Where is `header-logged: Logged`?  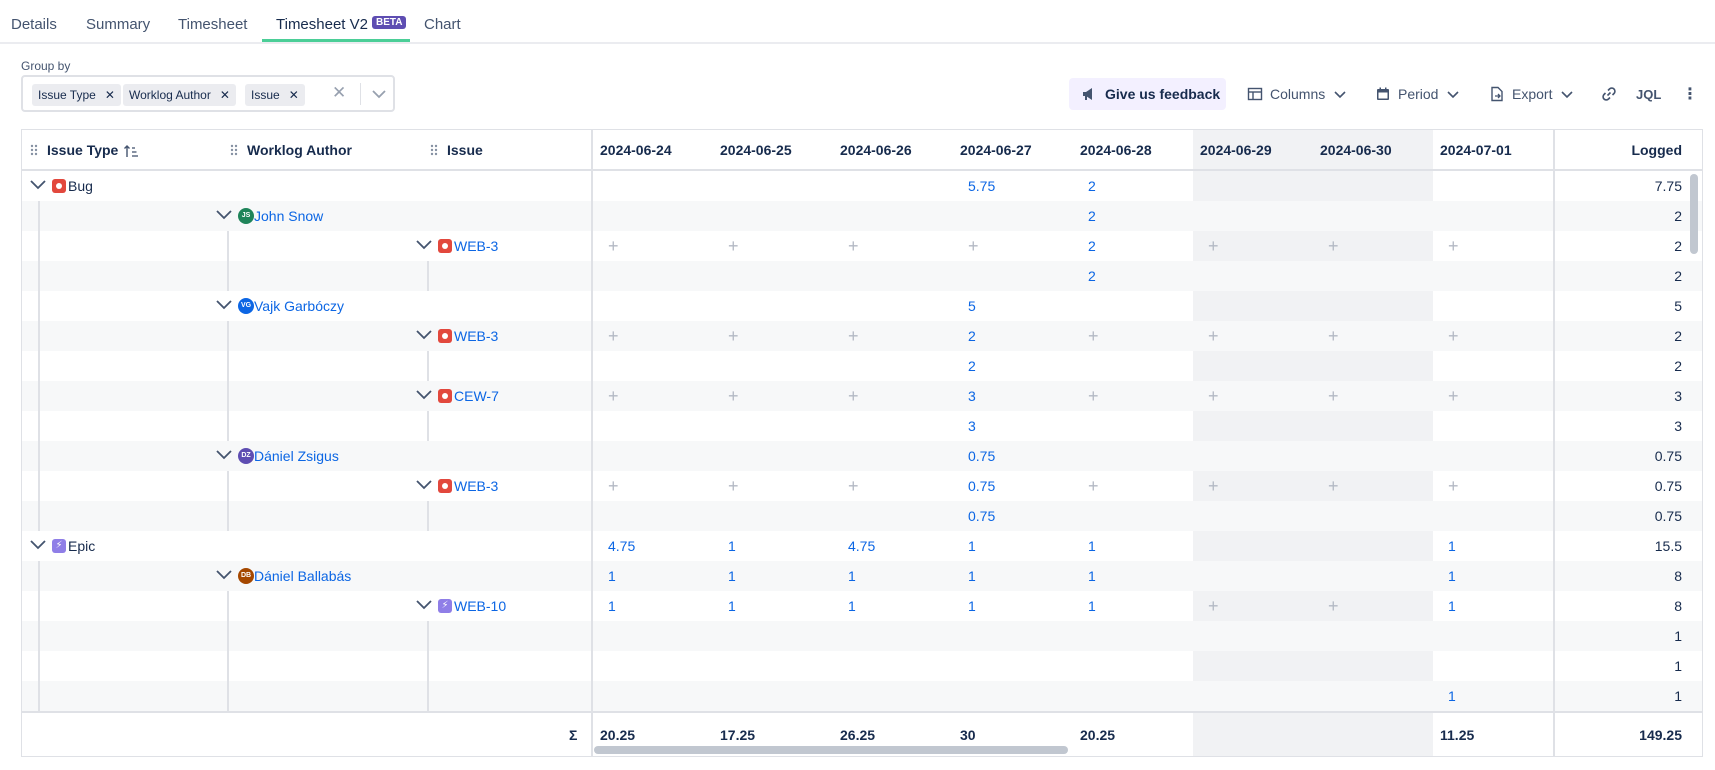
header-logged: Logged is located at coordinates (1656, 150).